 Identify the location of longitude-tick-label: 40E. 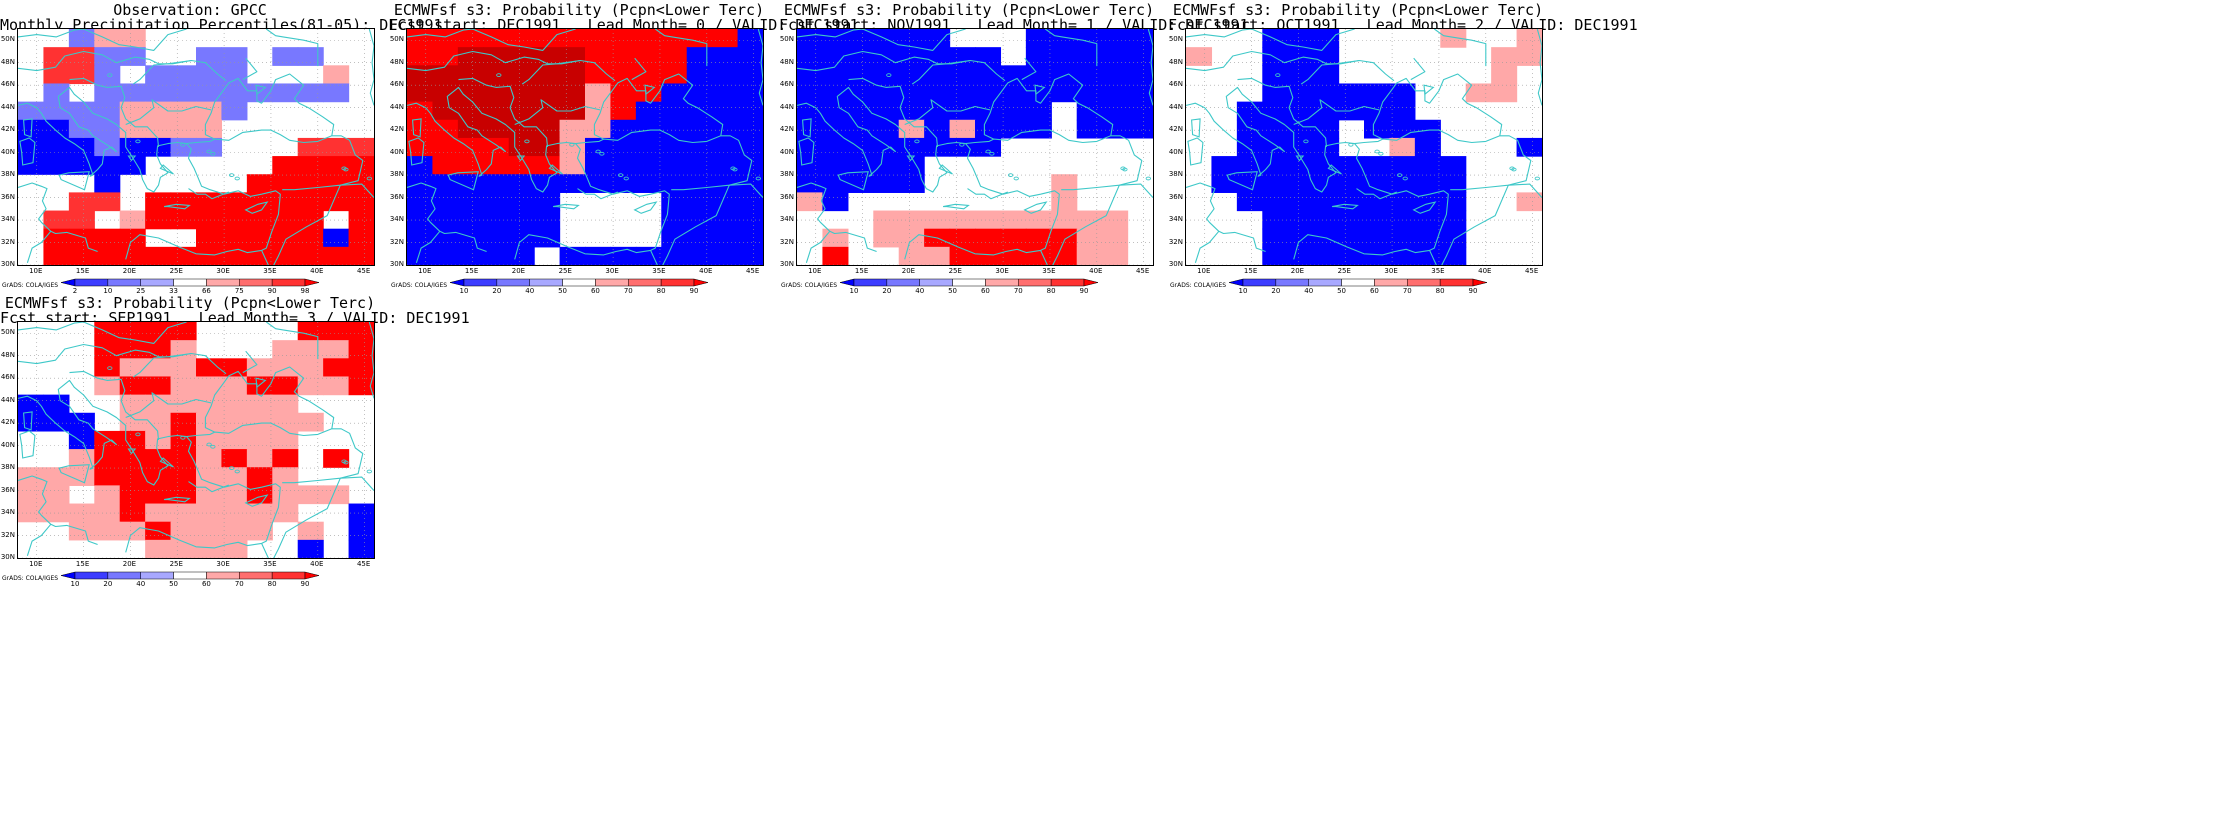
(317, 271).